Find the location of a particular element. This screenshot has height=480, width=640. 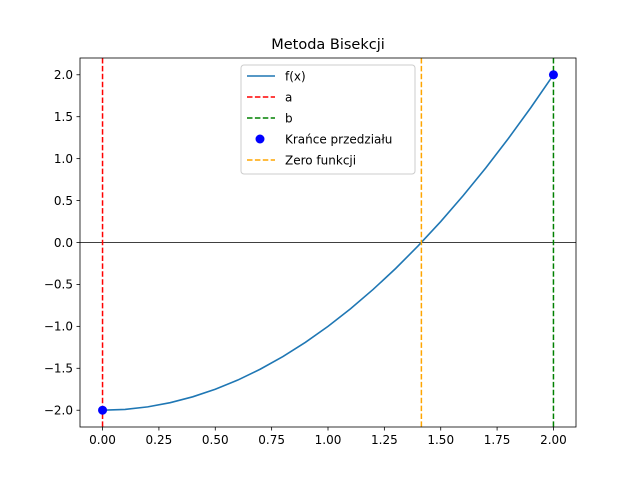

legend-label-b: b is located at coordinates (289, 118).